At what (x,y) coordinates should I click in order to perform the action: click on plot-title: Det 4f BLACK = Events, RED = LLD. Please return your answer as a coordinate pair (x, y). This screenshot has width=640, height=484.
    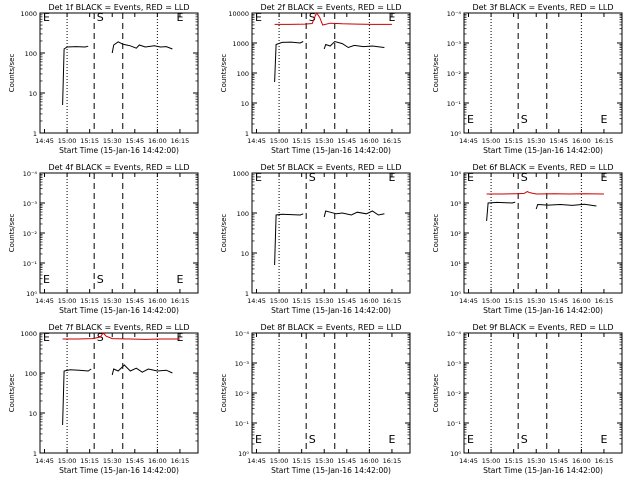
    Looking at the image, I should click on (118, 167).